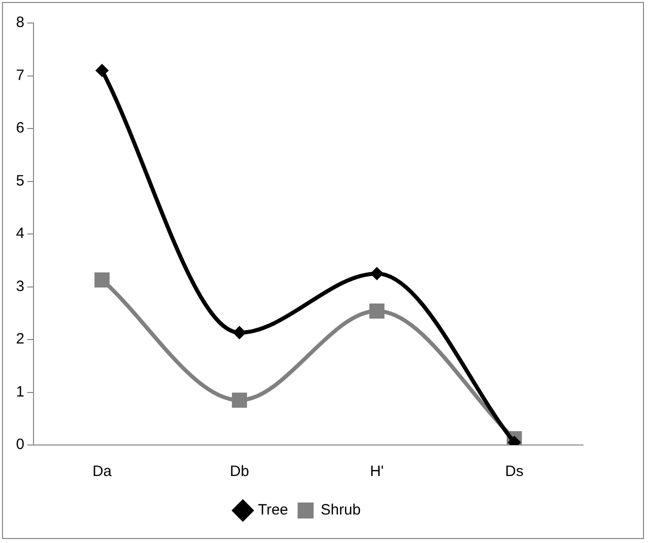 This screenshot has height=543, width=648. Describe the element at coordinates (20, 391) in the screenshot. I see `y-tick-label: 1` at that location.